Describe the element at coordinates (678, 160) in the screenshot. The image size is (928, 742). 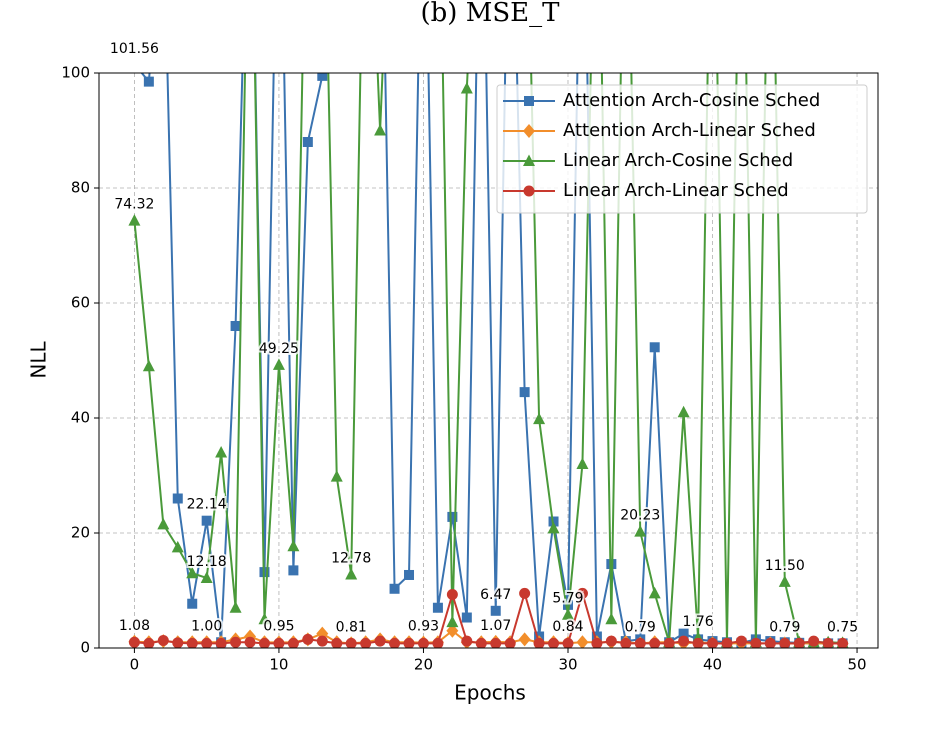
I see `legend-label: Linear Arch-Cosine Sched` at that location.